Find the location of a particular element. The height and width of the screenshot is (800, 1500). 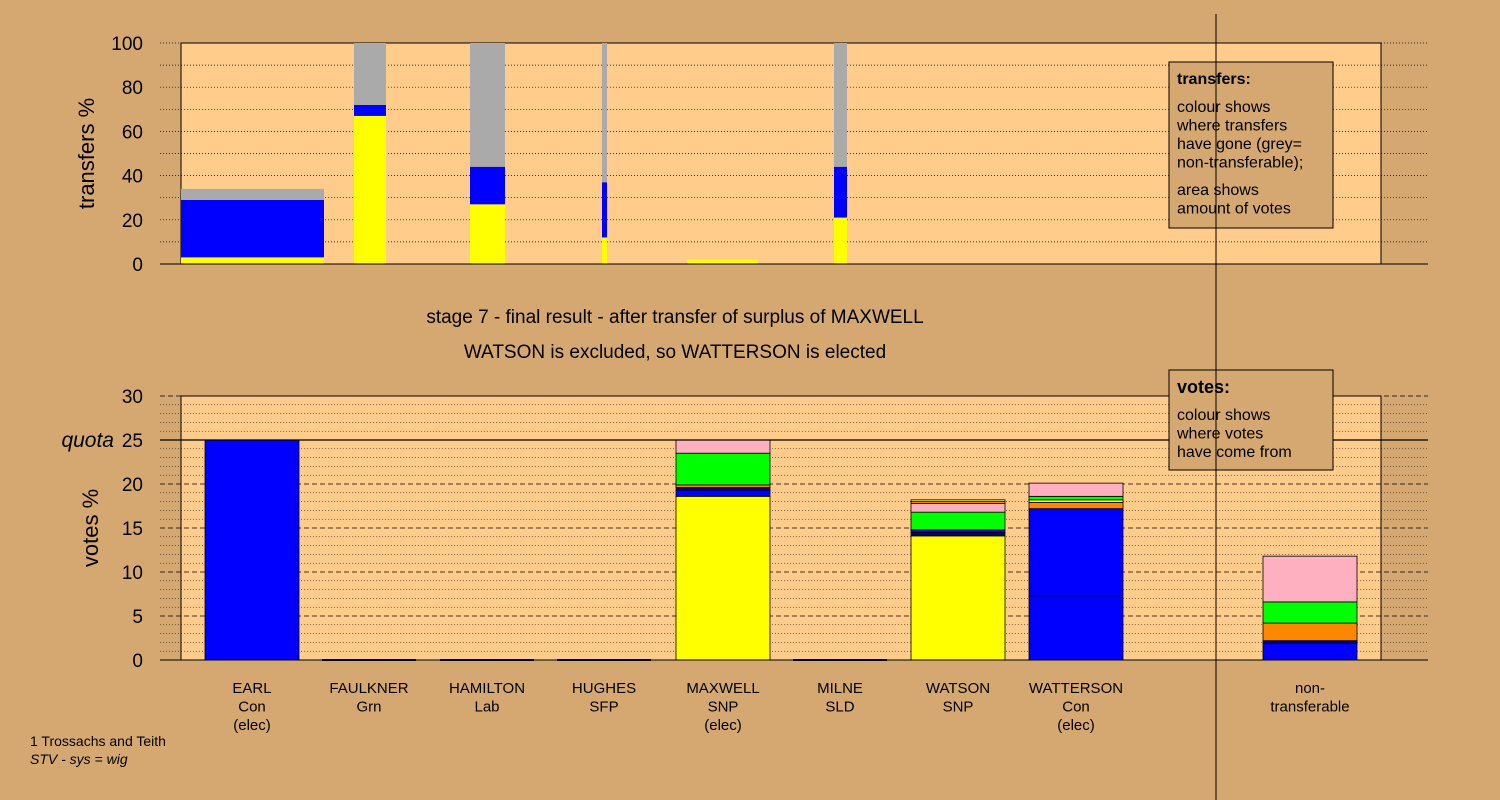

candidate-label: WATTERSON is located at coordinates (1076, 688).